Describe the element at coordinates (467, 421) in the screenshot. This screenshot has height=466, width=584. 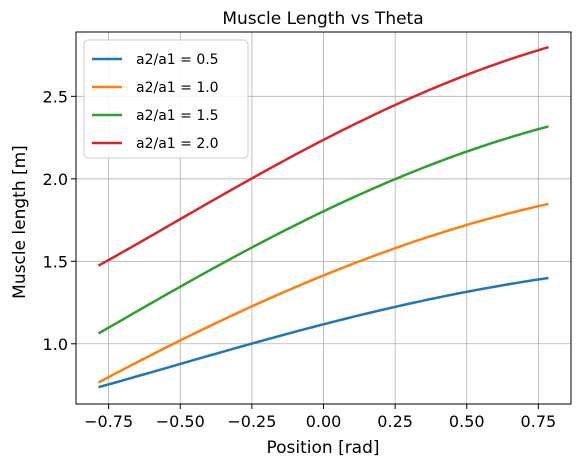
I see `x-tick-label: 0.50` at that location.